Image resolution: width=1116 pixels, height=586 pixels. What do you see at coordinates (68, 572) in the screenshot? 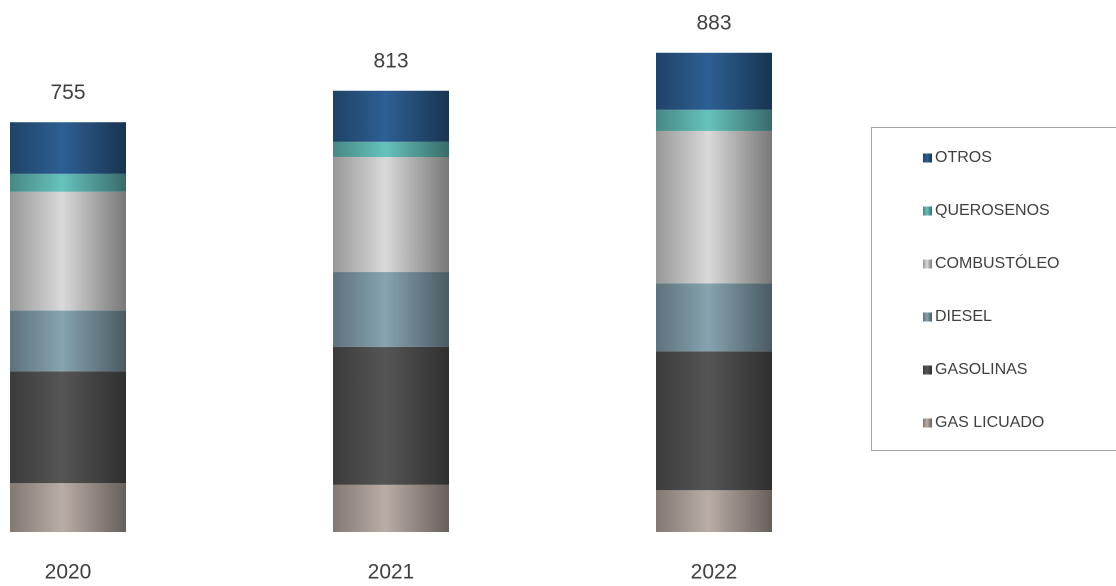
I see `x-tick-label: 2020` at bounding box center [68, 572].